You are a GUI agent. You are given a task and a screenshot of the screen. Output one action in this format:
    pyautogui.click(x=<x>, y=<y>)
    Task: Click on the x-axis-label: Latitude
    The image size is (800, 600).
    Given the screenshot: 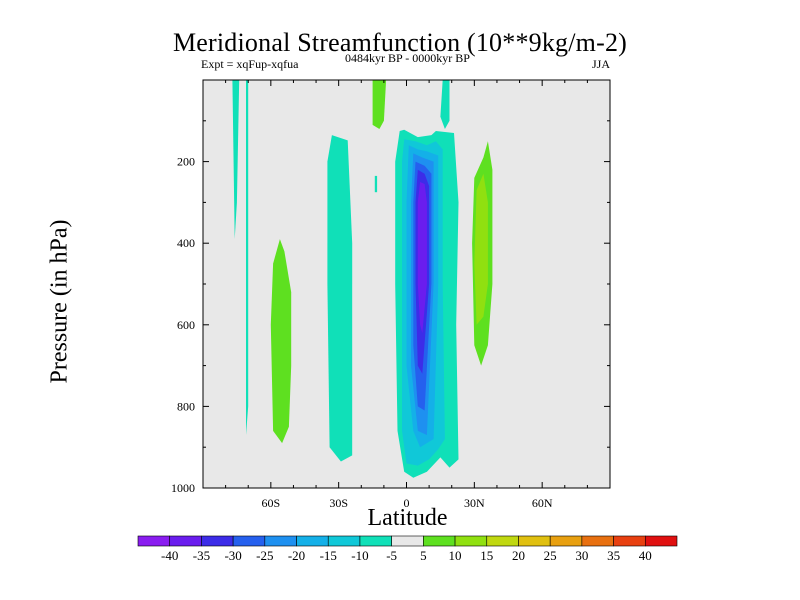 What is the action you would take?
    pyautogui.click(x=407, y=518)
    